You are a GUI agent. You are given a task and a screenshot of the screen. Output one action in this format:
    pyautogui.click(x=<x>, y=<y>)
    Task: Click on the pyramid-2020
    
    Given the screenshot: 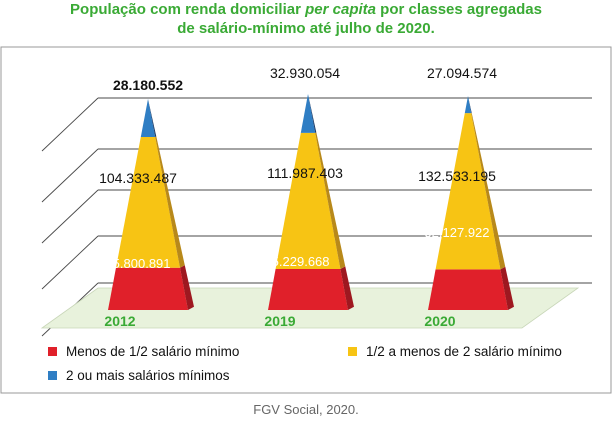 What is the action you would take?
    pyautogui.click(x=471, y=203)
    